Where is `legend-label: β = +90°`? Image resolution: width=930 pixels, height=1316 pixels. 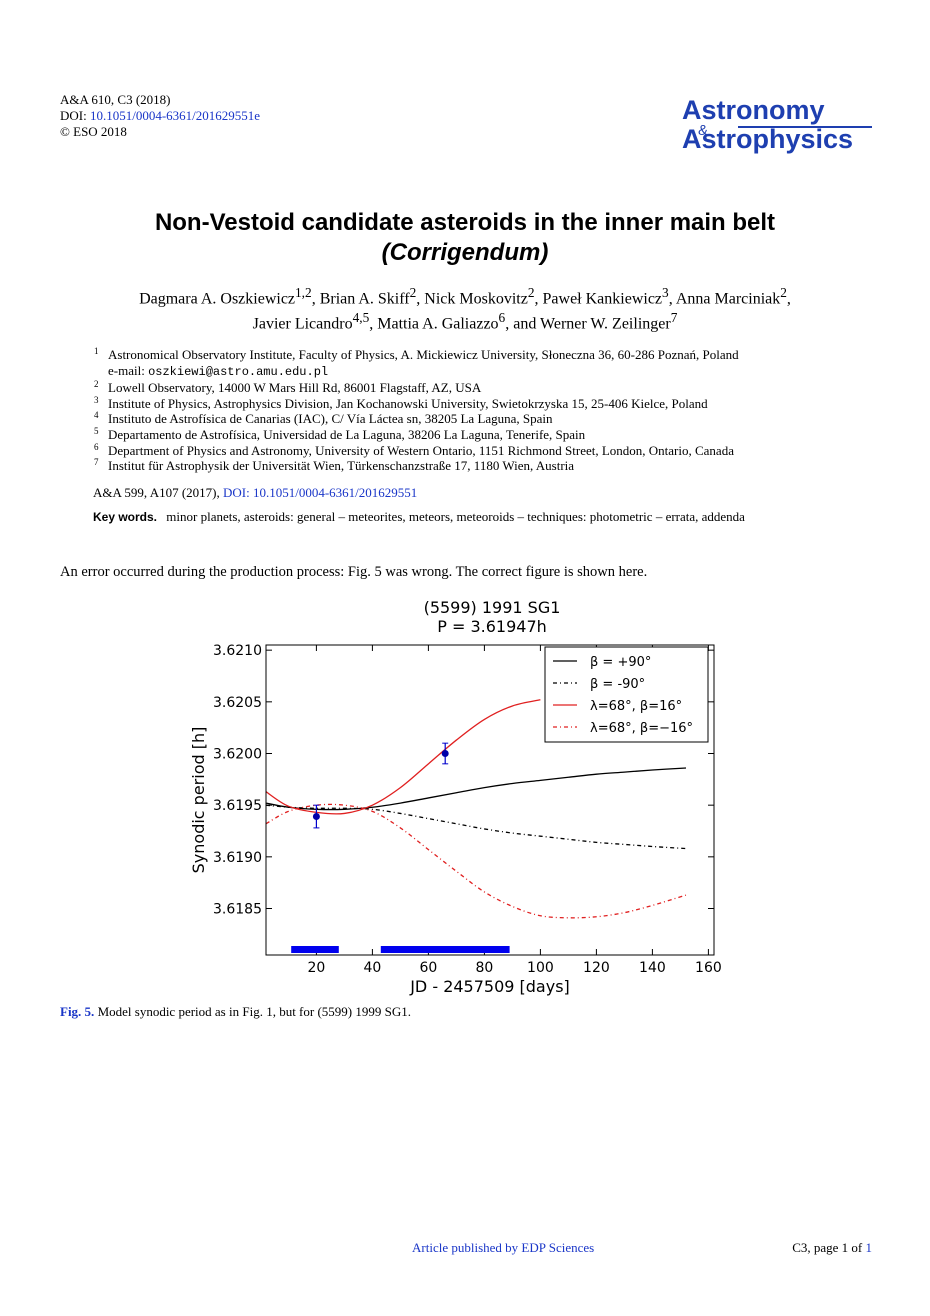
legend-label: β = +90° is located at coordinates (620, 662).